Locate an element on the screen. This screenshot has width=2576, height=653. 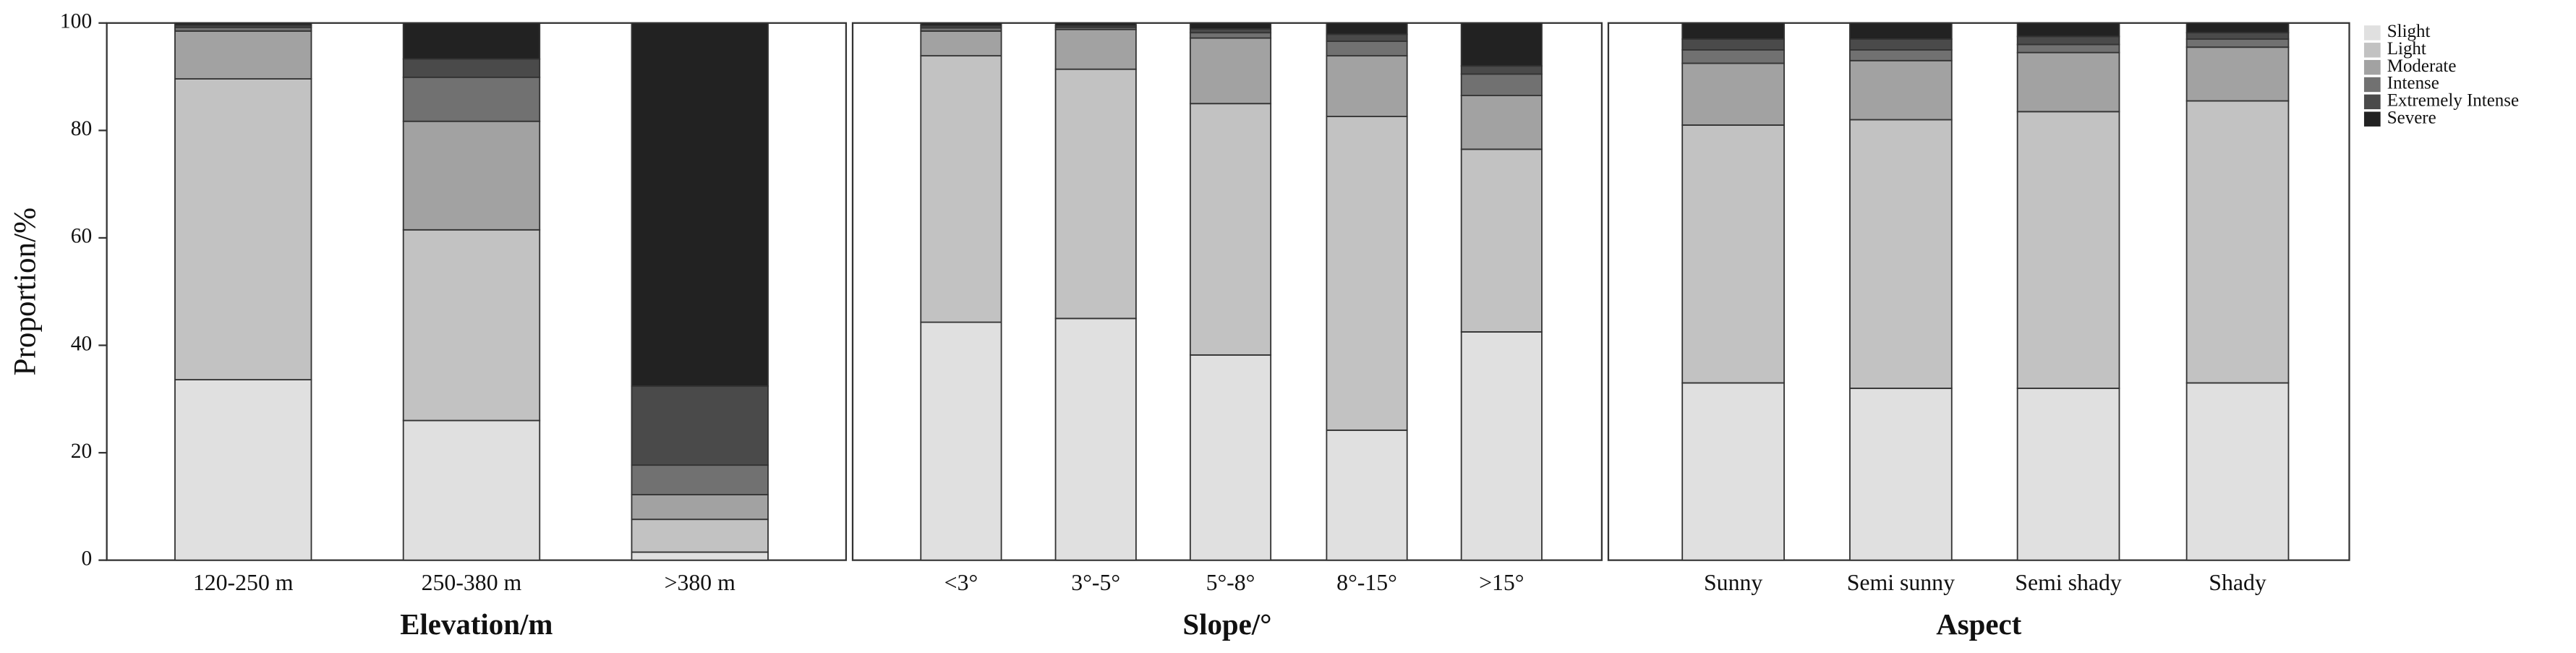
x-tick-label: Shady is located at coordinates (2237, 582).